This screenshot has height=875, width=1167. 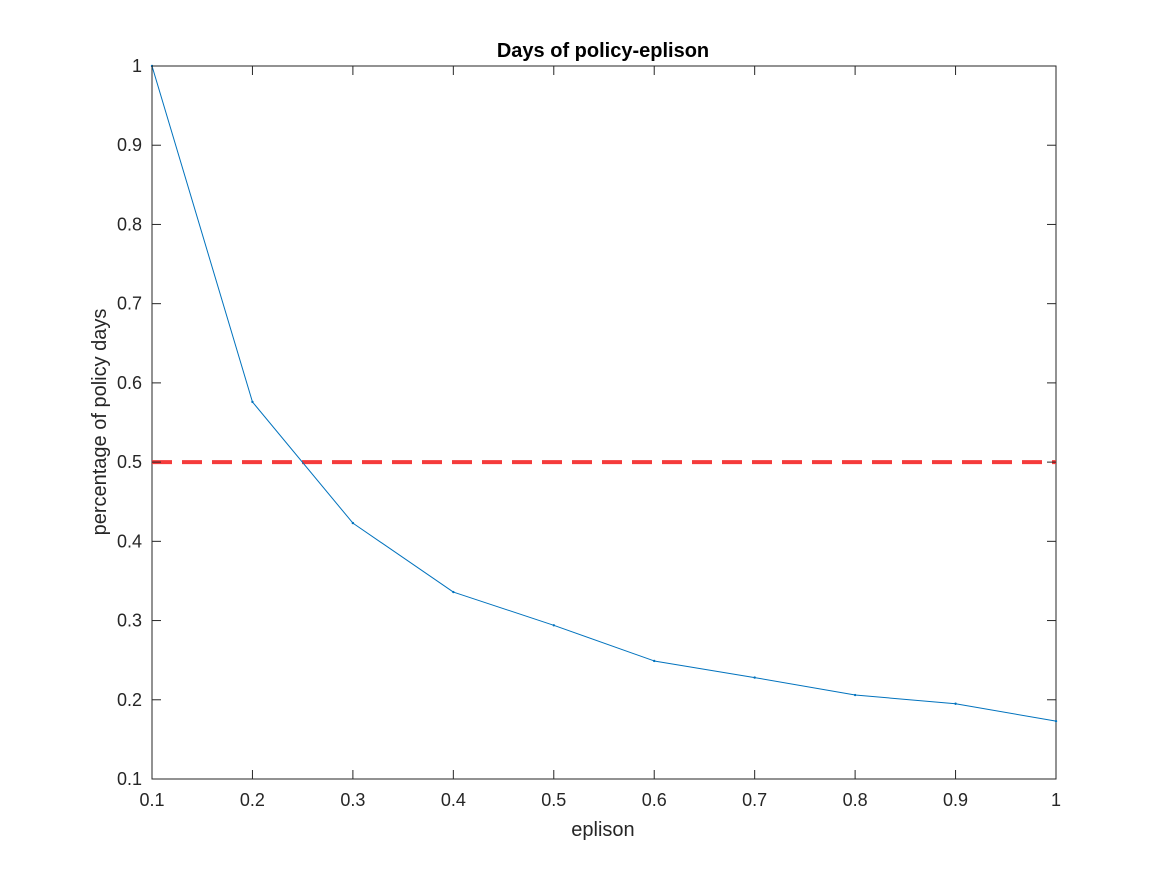 I want to click on y-tick-label: 0.4, so click(x=129, y=541).